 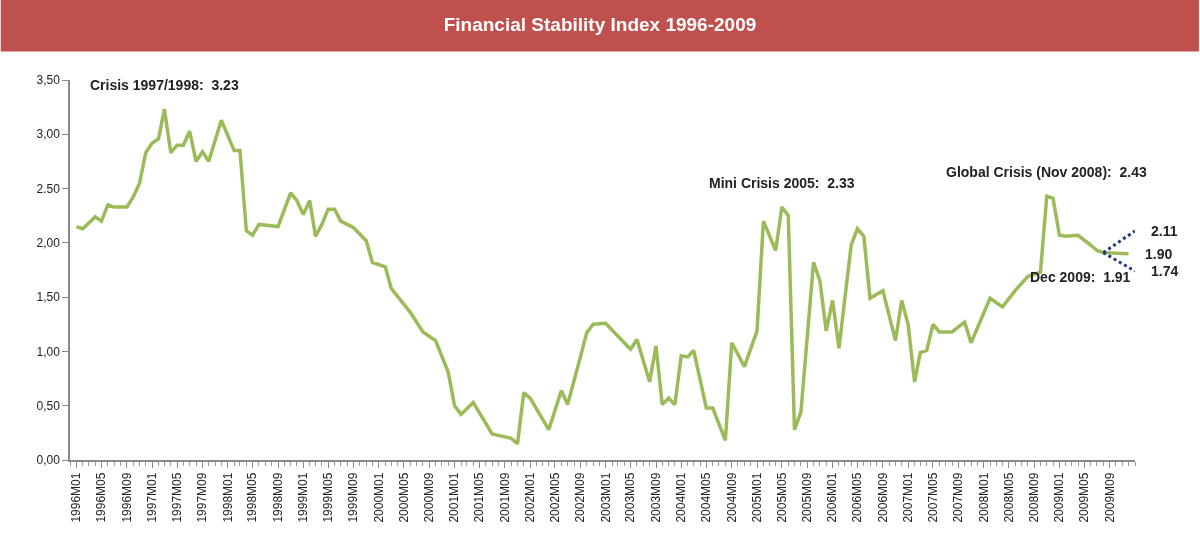 What do you see at coordinates (630, 497) in the screenshot?
I see `x-tick-label: 2003M05` at bounding box center [630, 497].